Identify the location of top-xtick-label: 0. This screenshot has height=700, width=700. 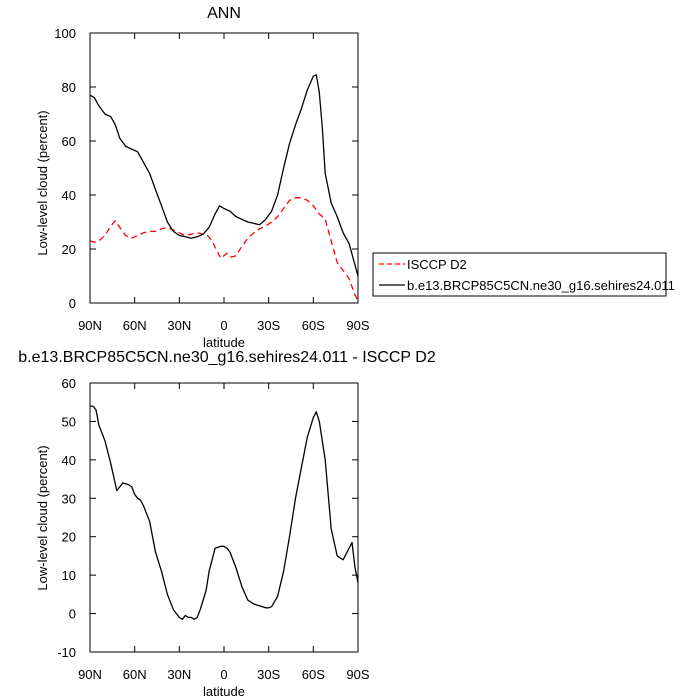
(223, 325).